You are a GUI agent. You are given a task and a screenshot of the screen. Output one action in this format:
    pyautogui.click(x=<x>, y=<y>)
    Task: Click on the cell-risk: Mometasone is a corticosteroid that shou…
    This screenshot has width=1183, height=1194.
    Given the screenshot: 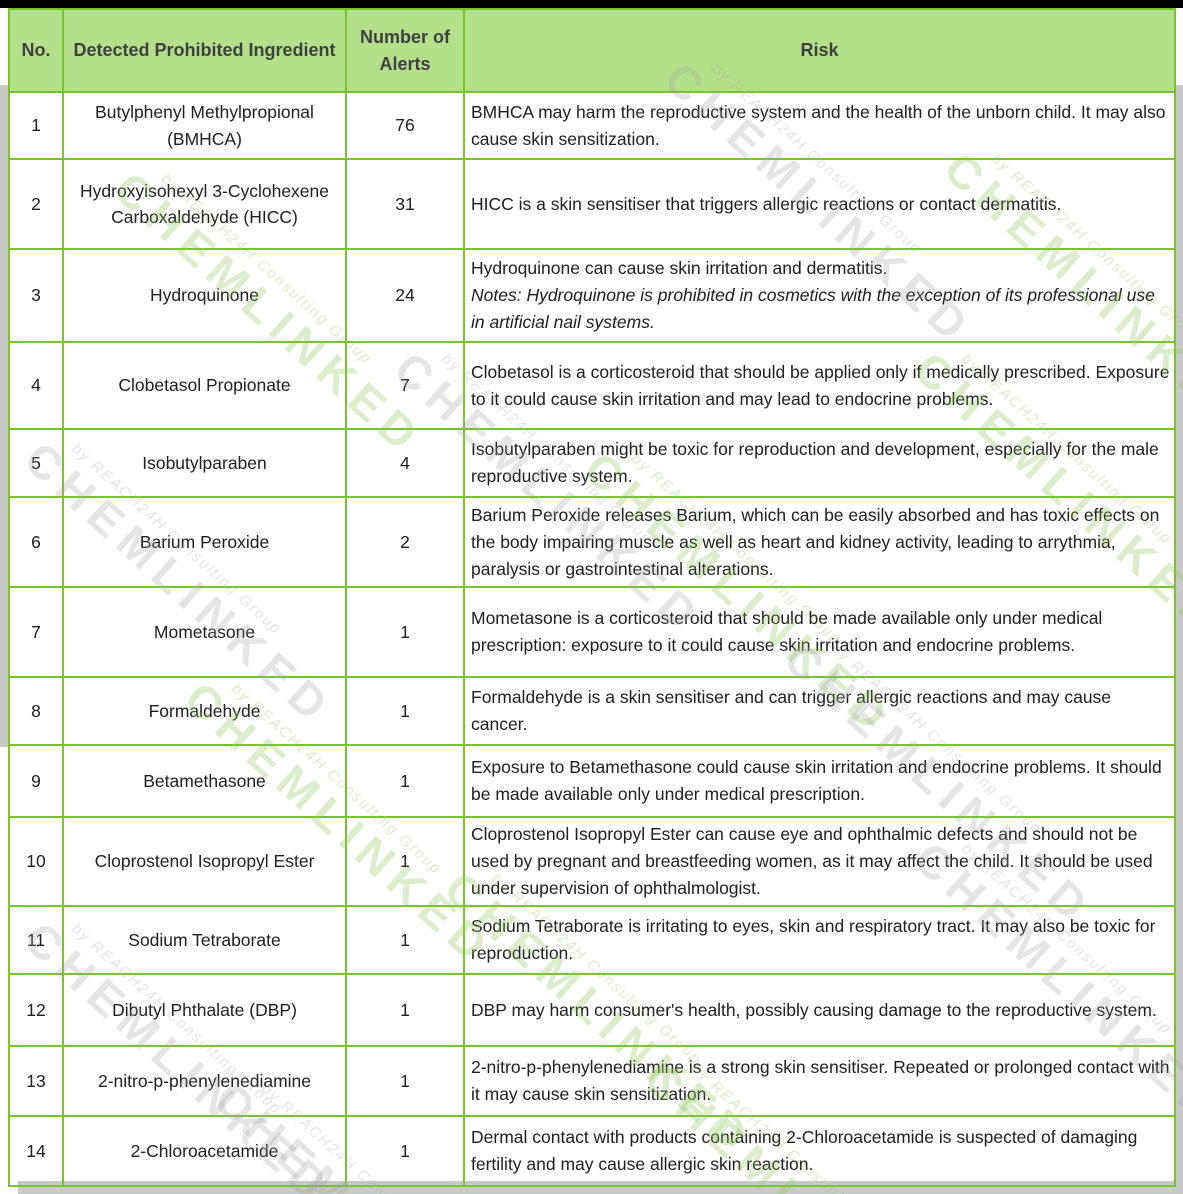 What is the action you would take?
    pyautogui.click(x=819, y=632)
    